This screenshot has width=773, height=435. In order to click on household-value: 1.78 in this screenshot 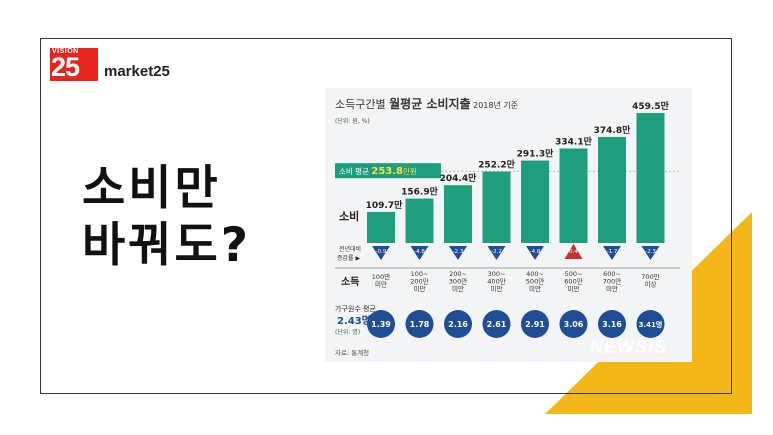, I will do `click(420, 324)`.